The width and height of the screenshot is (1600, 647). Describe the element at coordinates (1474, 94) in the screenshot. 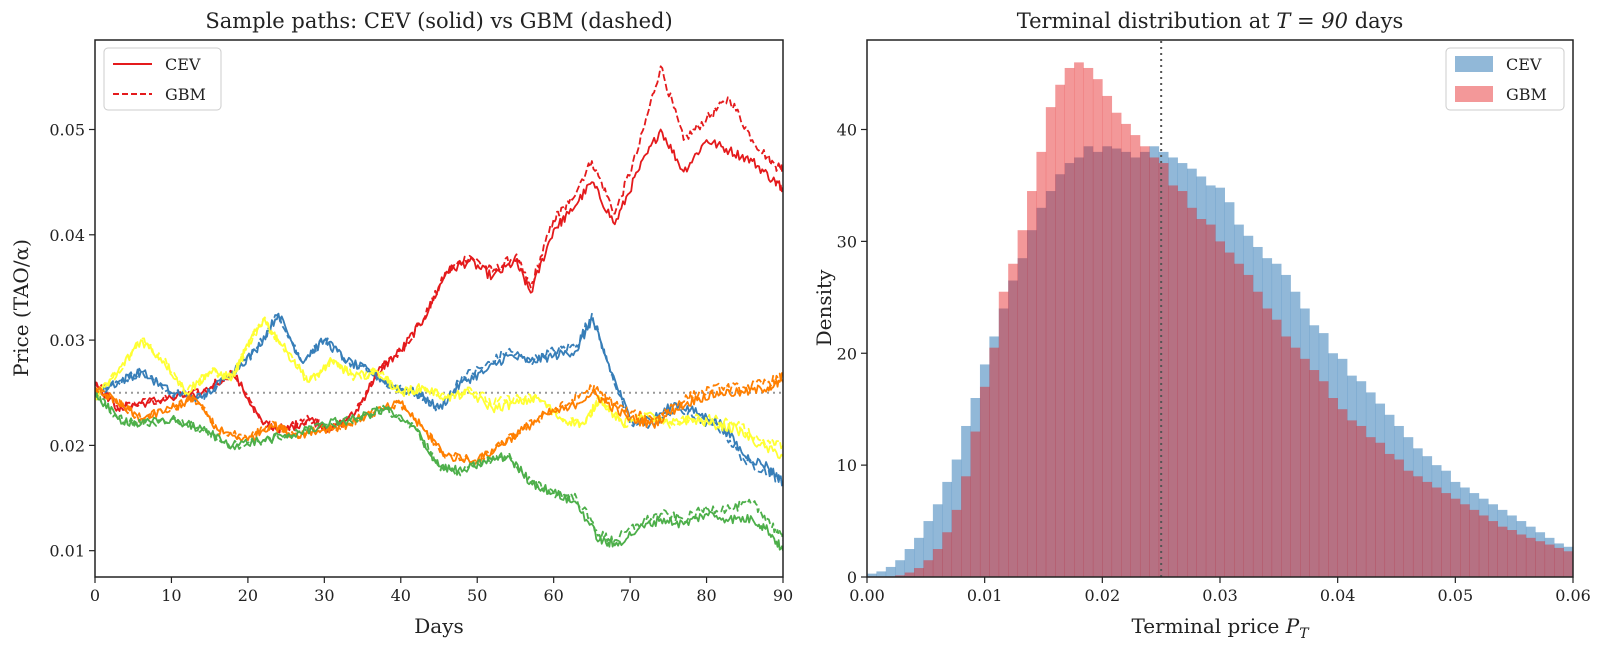

I see `legend-gbm-swatch` at that location.